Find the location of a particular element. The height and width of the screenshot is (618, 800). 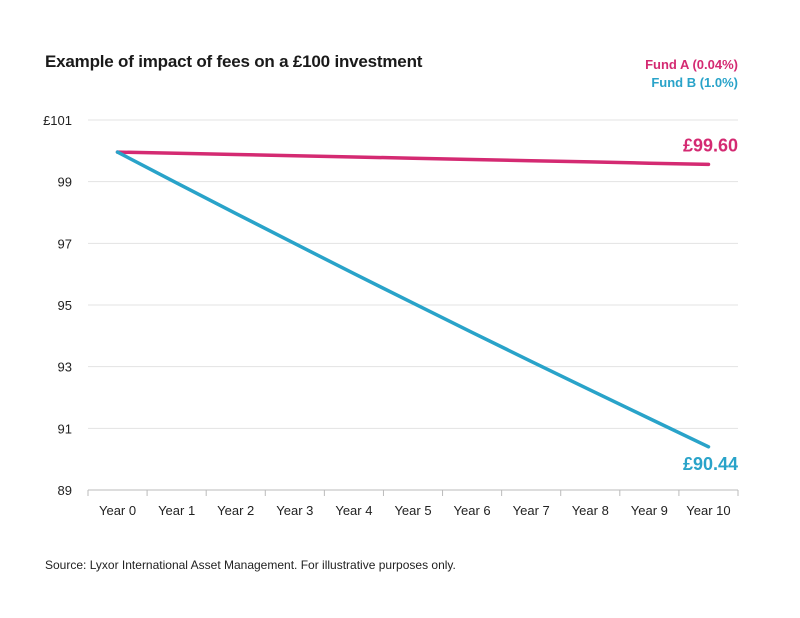

x-tick-label: Year 8 is located at coordinates (590, 510).